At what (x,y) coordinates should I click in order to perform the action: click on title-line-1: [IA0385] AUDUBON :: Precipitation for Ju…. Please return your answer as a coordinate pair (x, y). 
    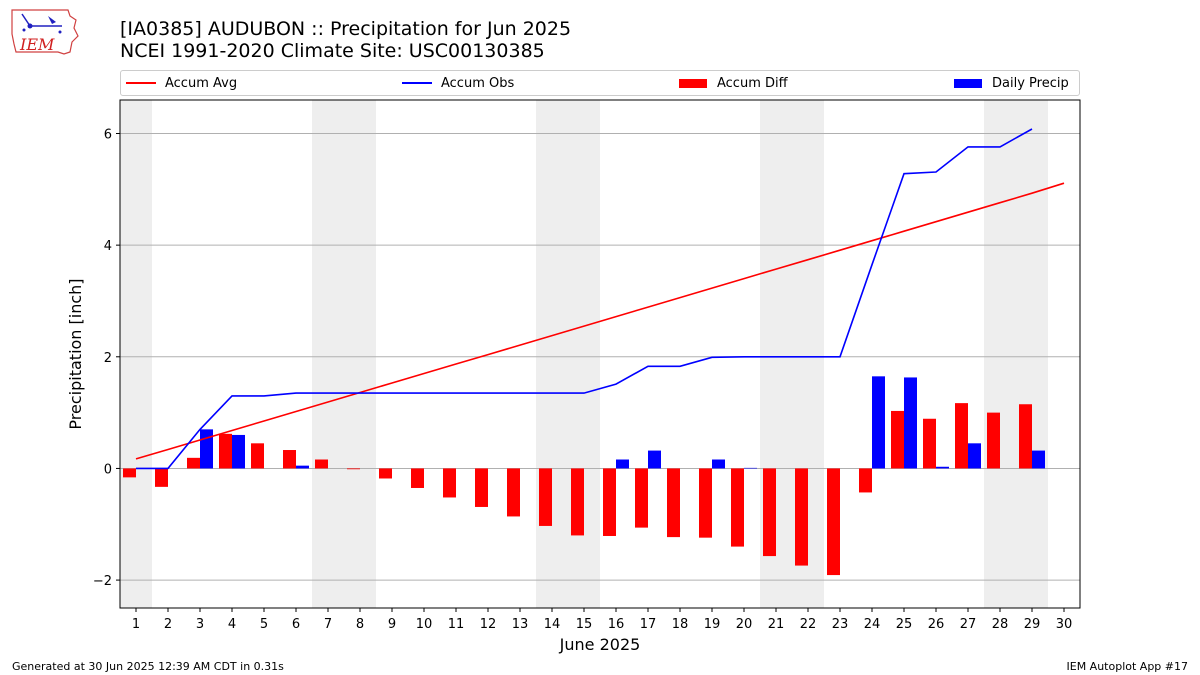
    Looking at the image, I should click on (346, 29).